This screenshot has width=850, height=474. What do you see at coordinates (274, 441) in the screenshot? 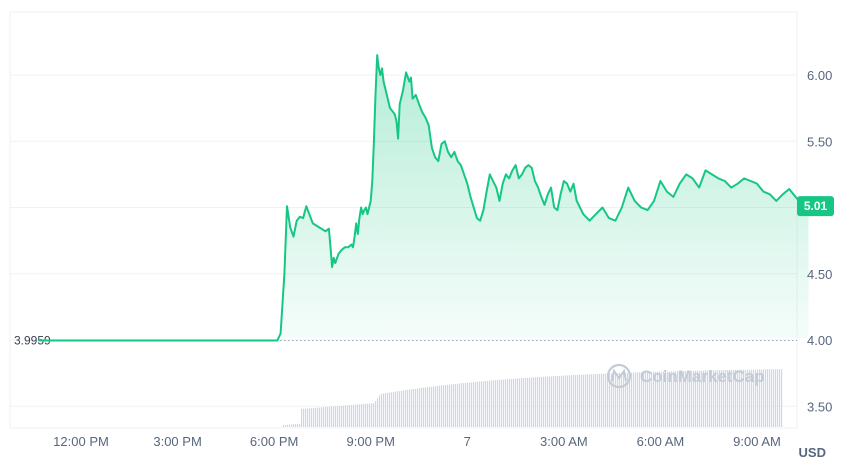
I see `x-tick-label: 6:00 PM` at bounding box center [274, 441].